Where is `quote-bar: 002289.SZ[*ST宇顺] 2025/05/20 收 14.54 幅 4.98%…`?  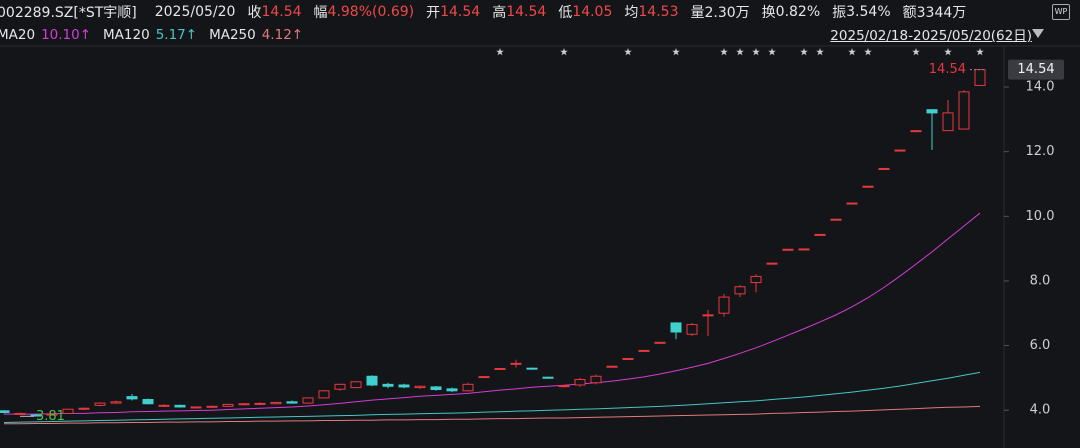 quote-bar: 002289.SZ[*ST宇顺] 2025/05/20 收 14.54 幅 4.98%… is located at coordinates (483, 12).